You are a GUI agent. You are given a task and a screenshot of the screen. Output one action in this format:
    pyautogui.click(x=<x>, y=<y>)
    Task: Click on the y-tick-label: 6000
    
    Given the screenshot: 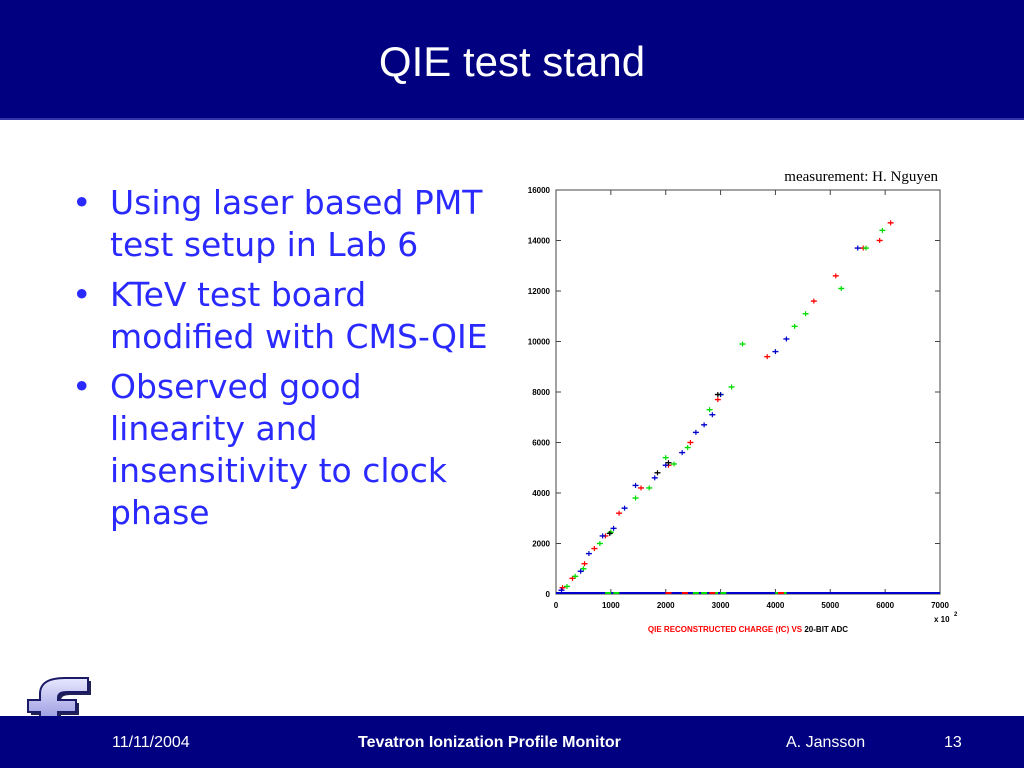 What is the action you would take?
    pyautogui.click(x=541, y=443)
    